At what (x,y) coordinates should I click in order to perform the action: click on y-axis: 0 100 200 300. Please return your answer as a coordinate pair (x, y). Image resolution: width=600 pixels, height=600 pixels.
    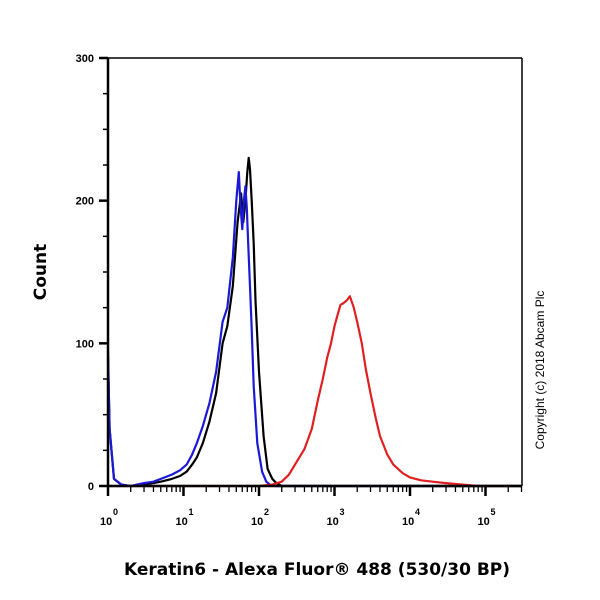
    Looking at the image, I should click on (93, 273).